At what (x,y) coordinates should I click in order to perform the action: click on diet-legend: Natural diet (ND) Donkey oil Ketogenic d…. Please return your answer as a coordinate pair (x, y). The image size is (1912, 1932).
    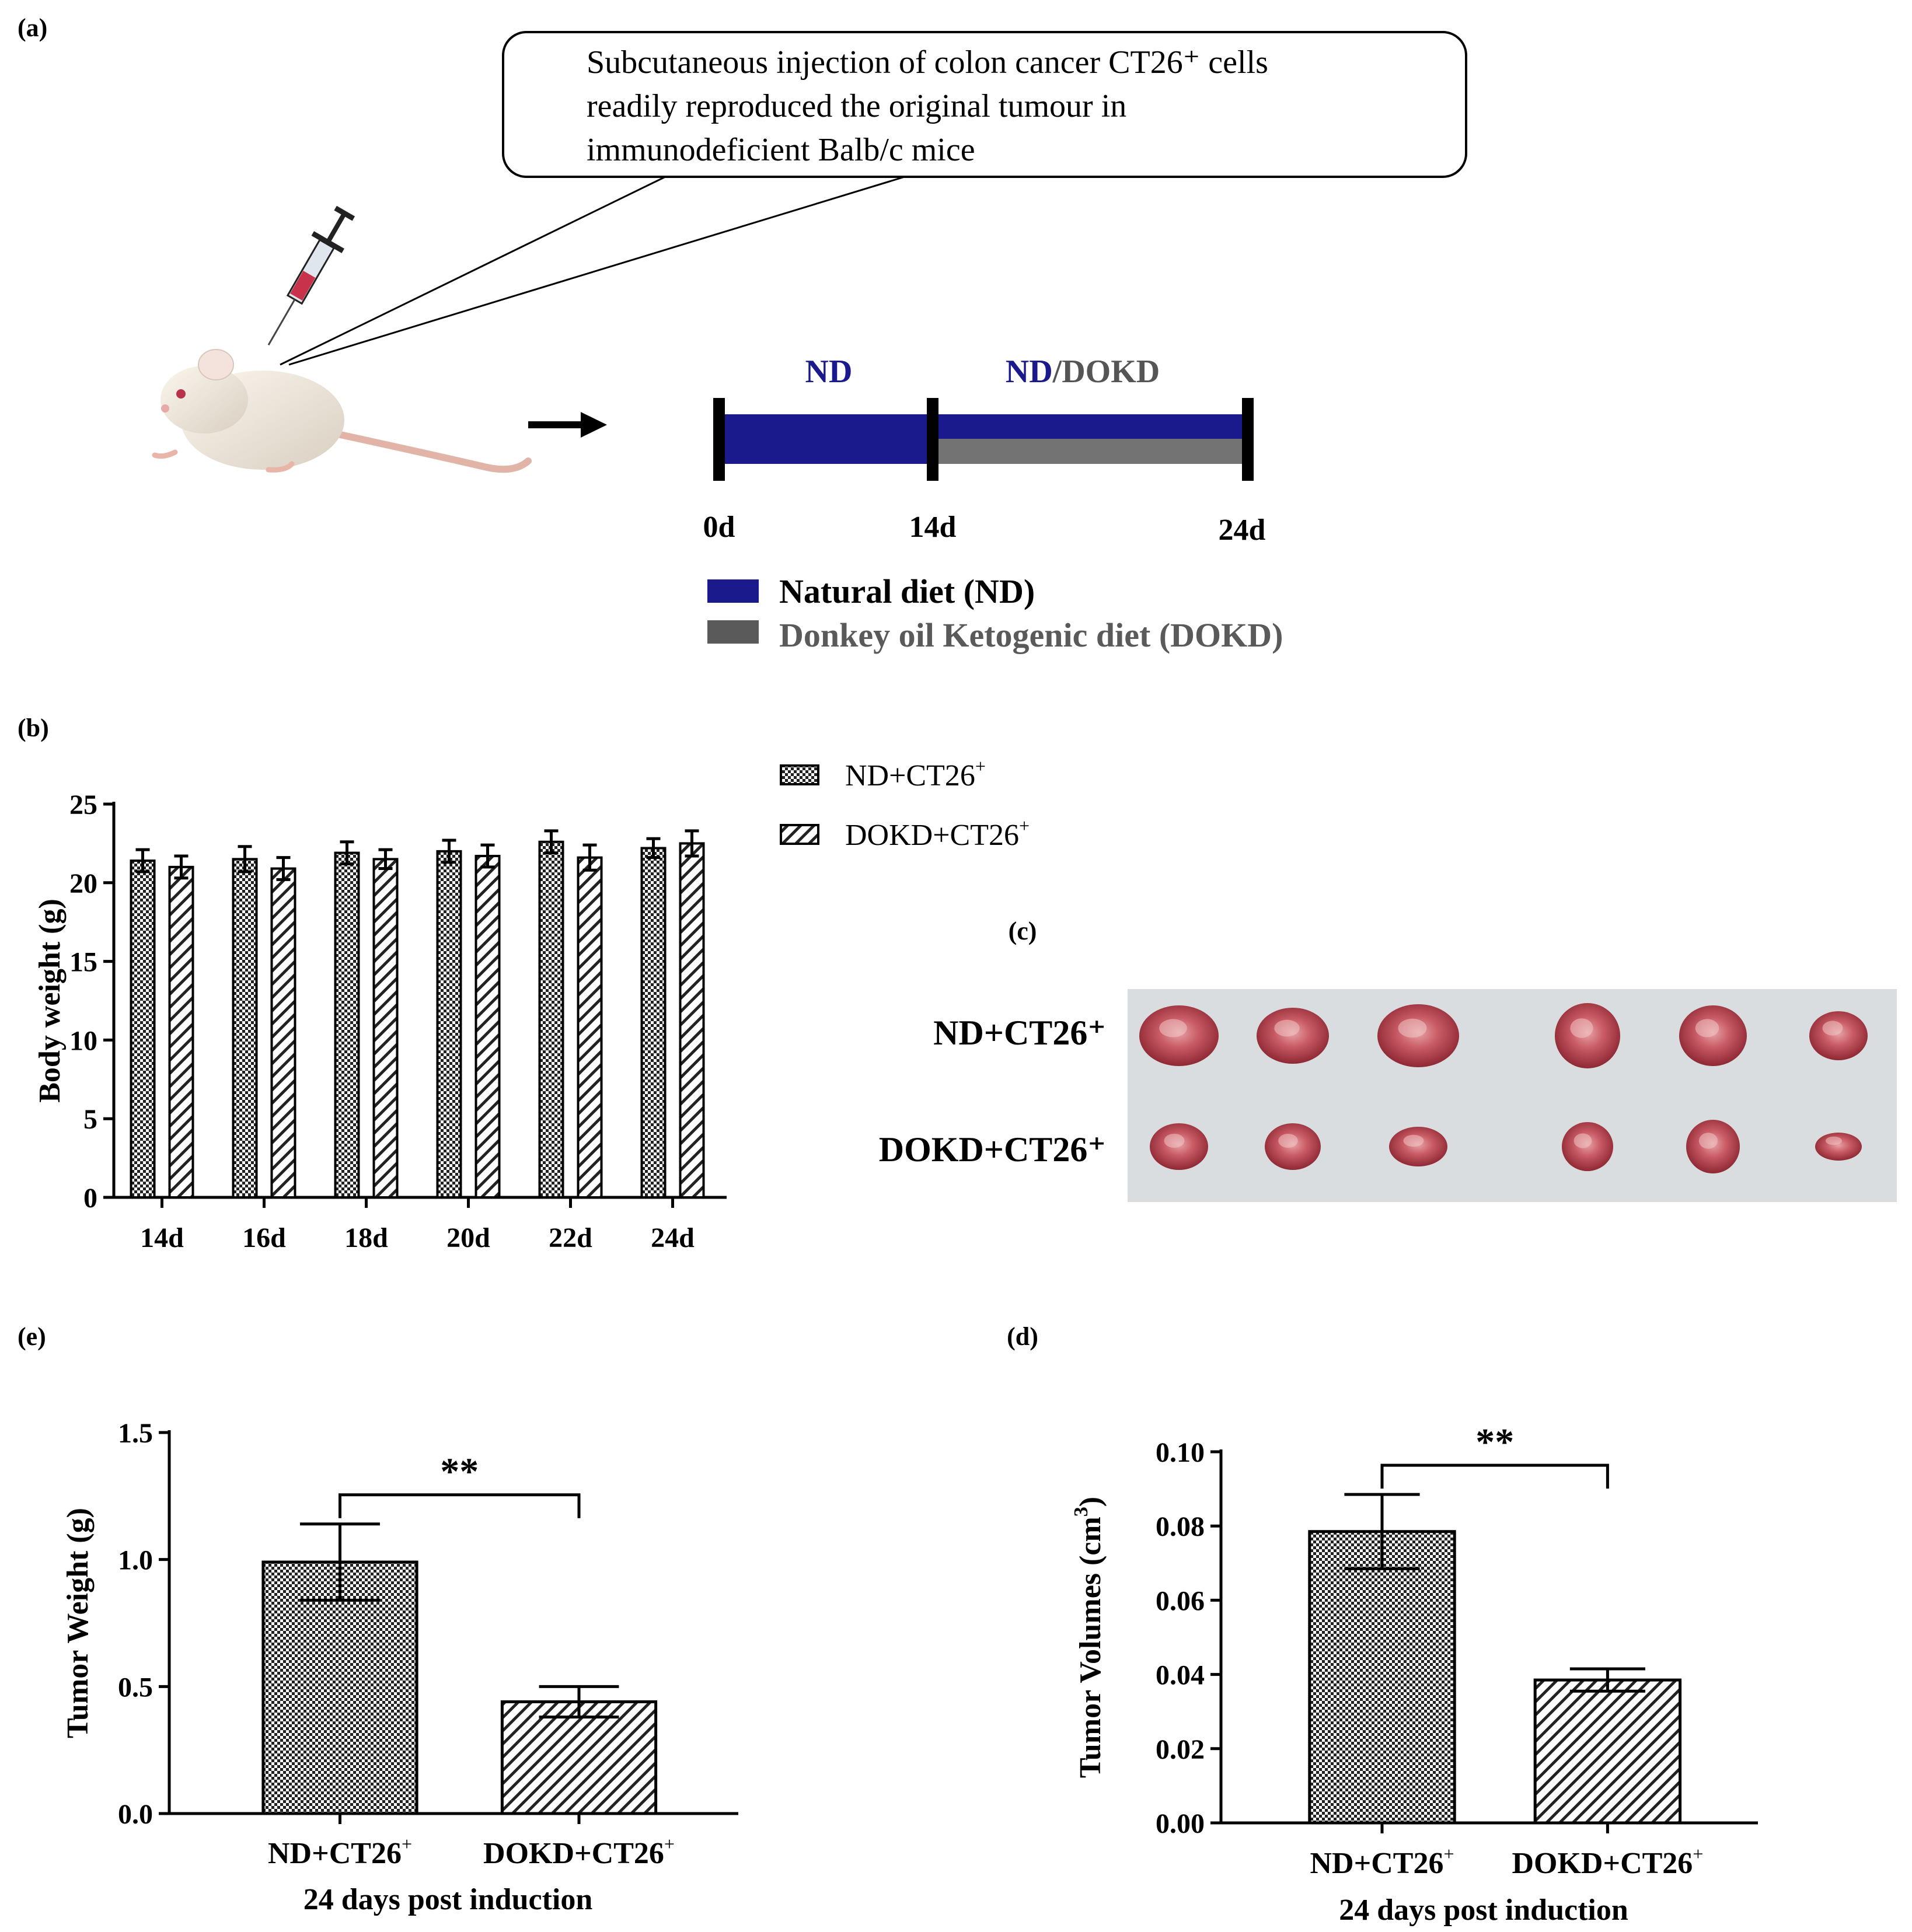
    Looking at the image, I should click on (995, 613).